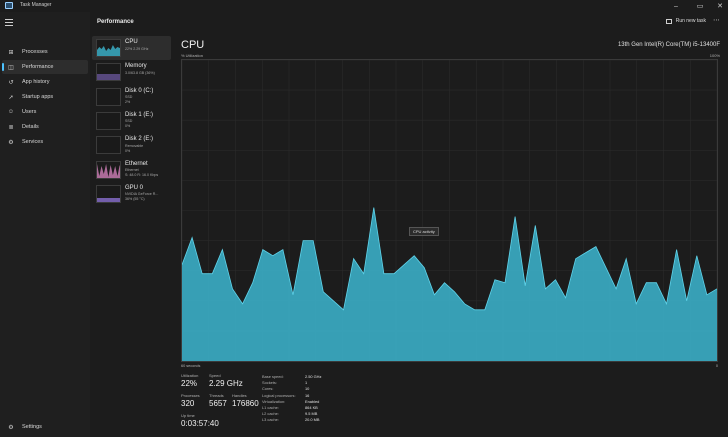  I want to click on resource-detail: Ethernet, so click(132, 170).